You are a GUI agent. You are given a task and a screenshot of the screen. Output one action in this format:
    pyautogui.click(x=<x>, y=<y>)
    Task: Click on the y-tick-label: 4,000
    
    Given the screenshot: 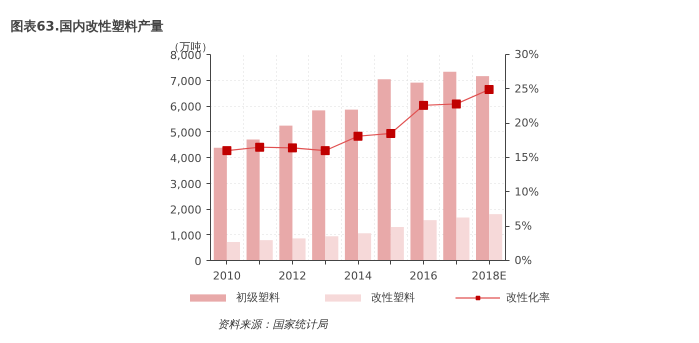 What is the action you would take?
    pyautogui.click(x=186, y=158)
    